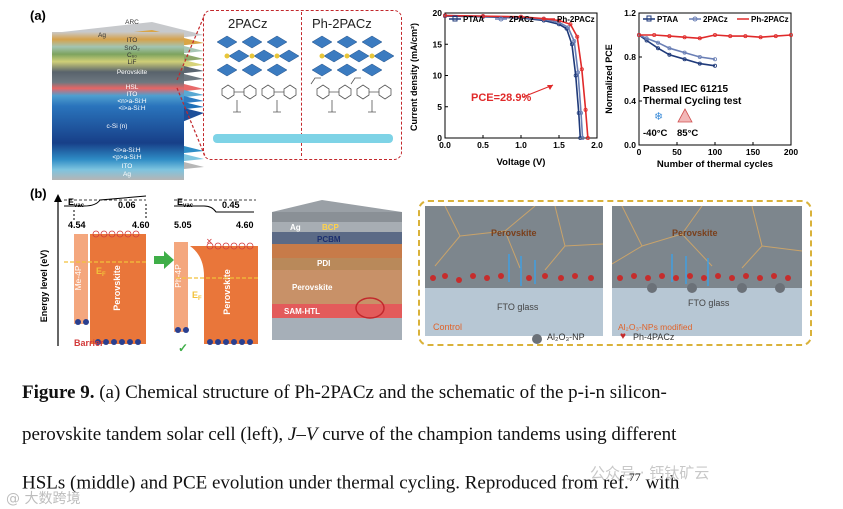  Describe the element at coordinates (521, 162) in the screenshot. I see `jv-x-label: Voltage (V)` at that location.